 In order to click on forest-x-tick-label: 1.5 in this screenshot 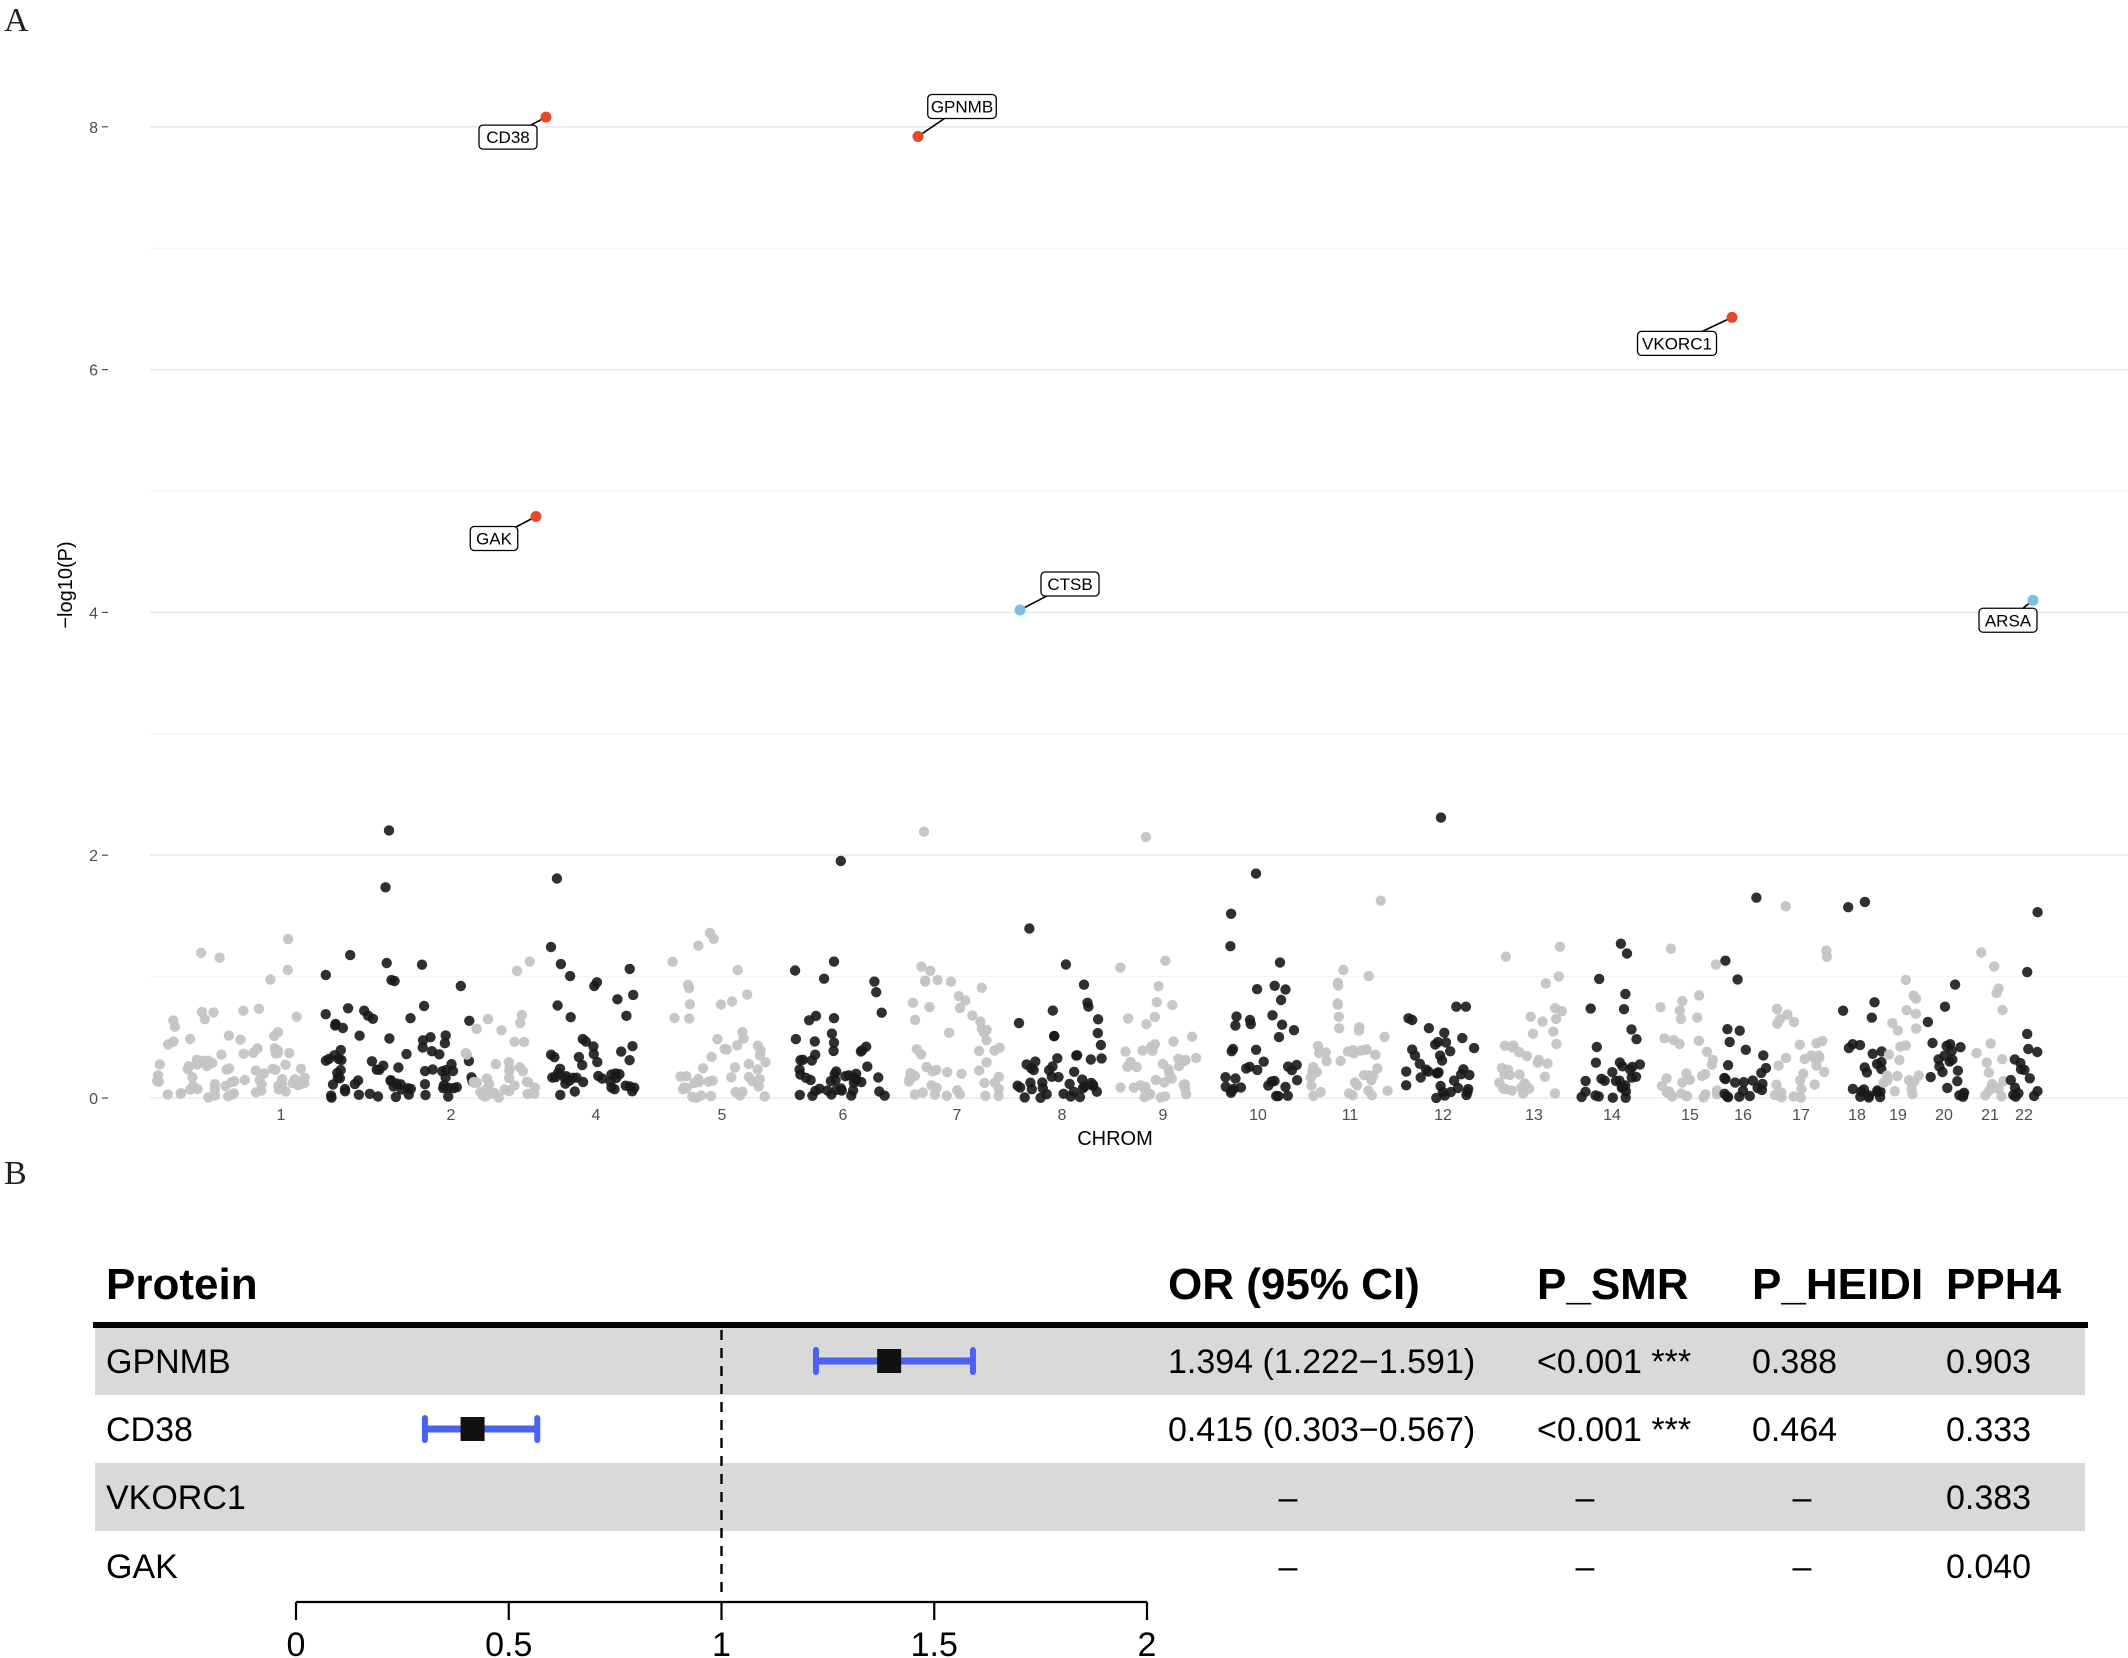, I will do `click(934, 1642)`.